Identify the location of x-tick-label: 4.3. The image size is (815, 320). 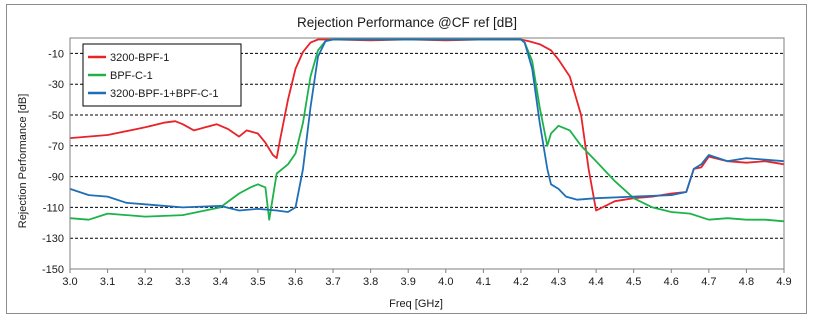
(558, 282).